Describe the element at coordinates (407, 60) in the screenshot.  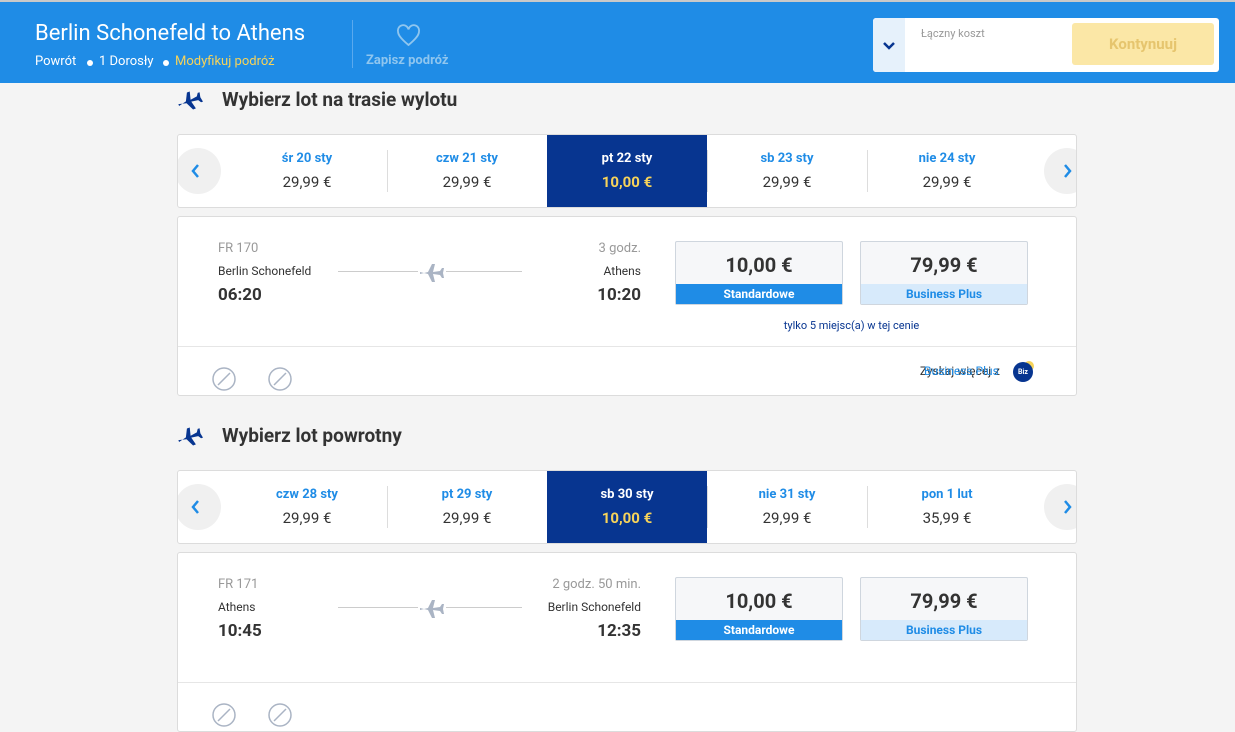
I see `save-trip: Zapisz podróż` at that location.